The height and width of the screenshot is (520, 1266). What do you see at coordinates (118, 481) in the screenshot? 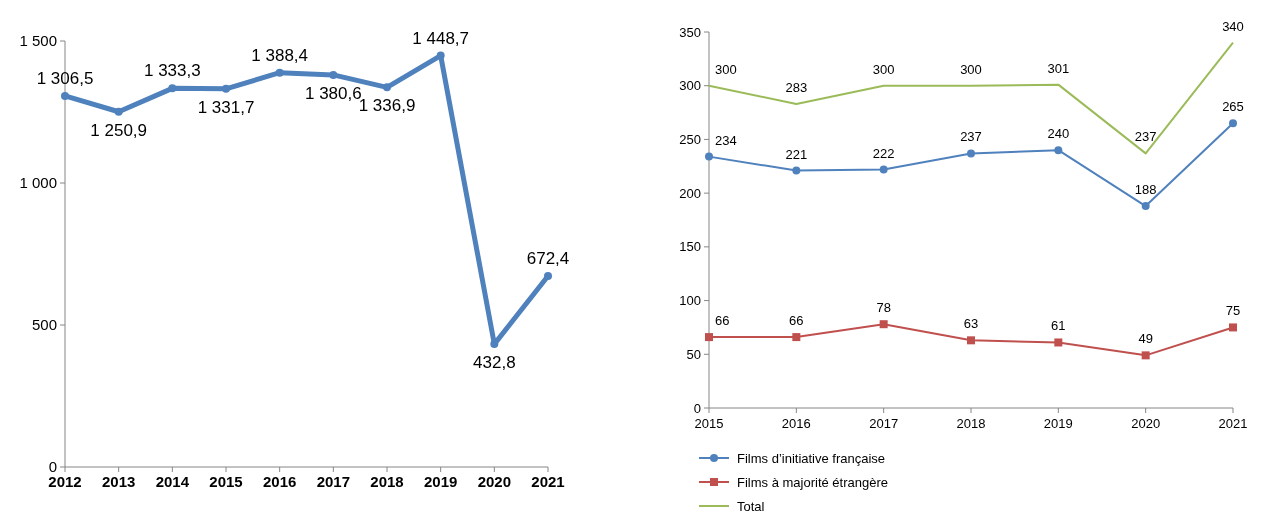
I see `x-tick-label: 2013` at bounding box center [118, 481].